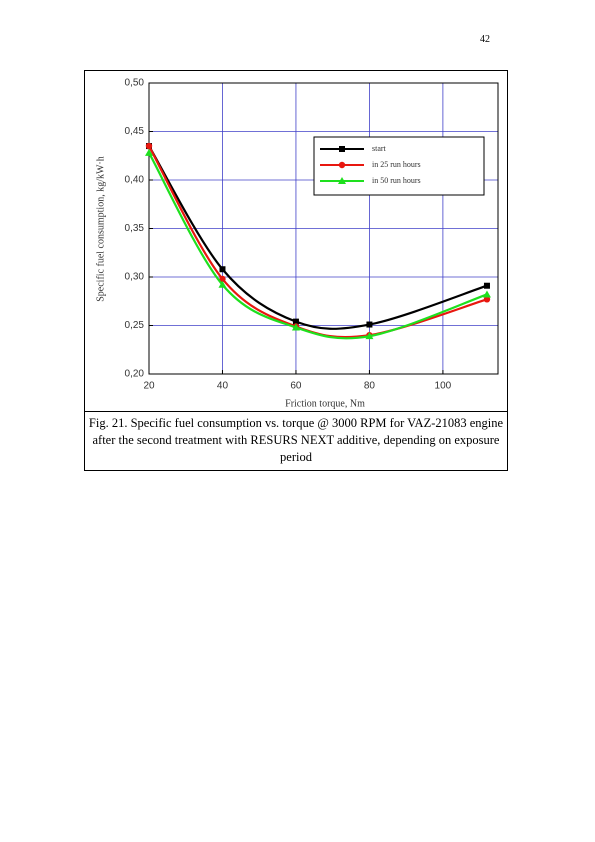 This screenshot has height=842, width=595. I want to click on x-tick-label: 60, so click(296, 386).